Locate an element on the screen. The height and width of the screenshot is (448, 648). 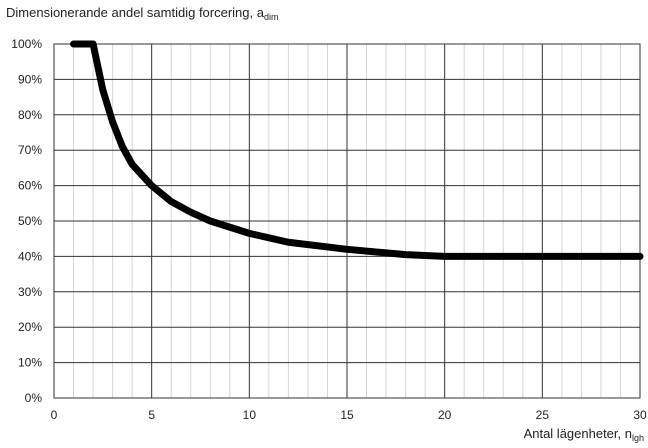
y-tick-label: 70% is located at coordinates (30, 150).